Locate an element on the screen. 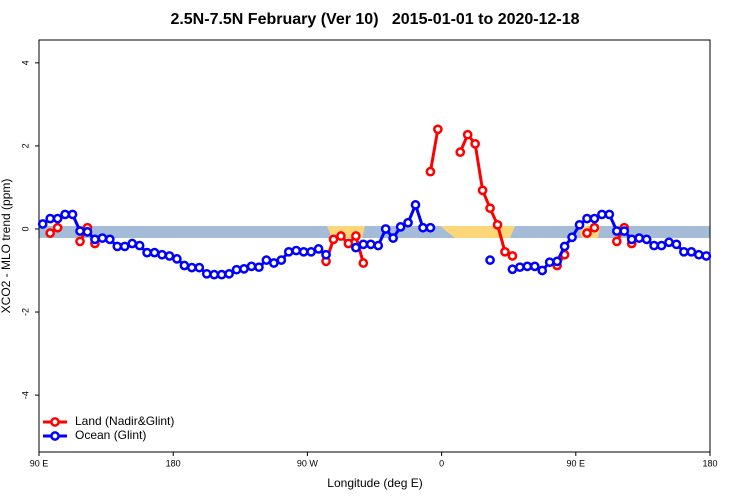 The image size is (750, 500). x-tick-label: 90 E is located at coordinates (576, 463).